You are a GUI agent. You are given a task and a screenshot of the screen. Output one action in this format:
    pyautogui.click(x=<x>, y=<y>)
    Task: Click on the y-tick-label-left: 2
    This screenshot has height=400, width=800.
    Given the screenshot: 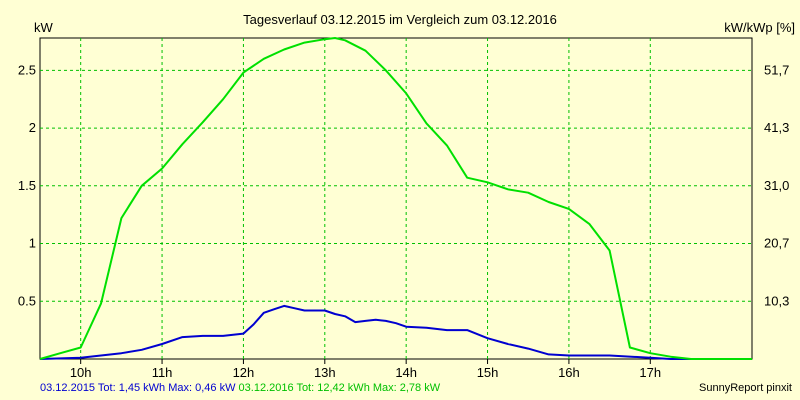 What is the action you would take?
    pyautogui.click(x=32, y=127)
    